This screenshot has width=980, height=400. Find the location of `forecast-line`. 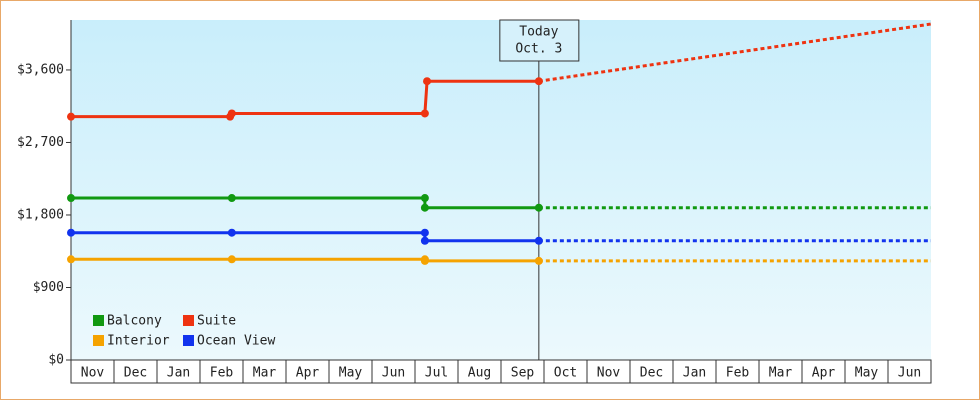

forecast-line is located at coordinates (735, 52).